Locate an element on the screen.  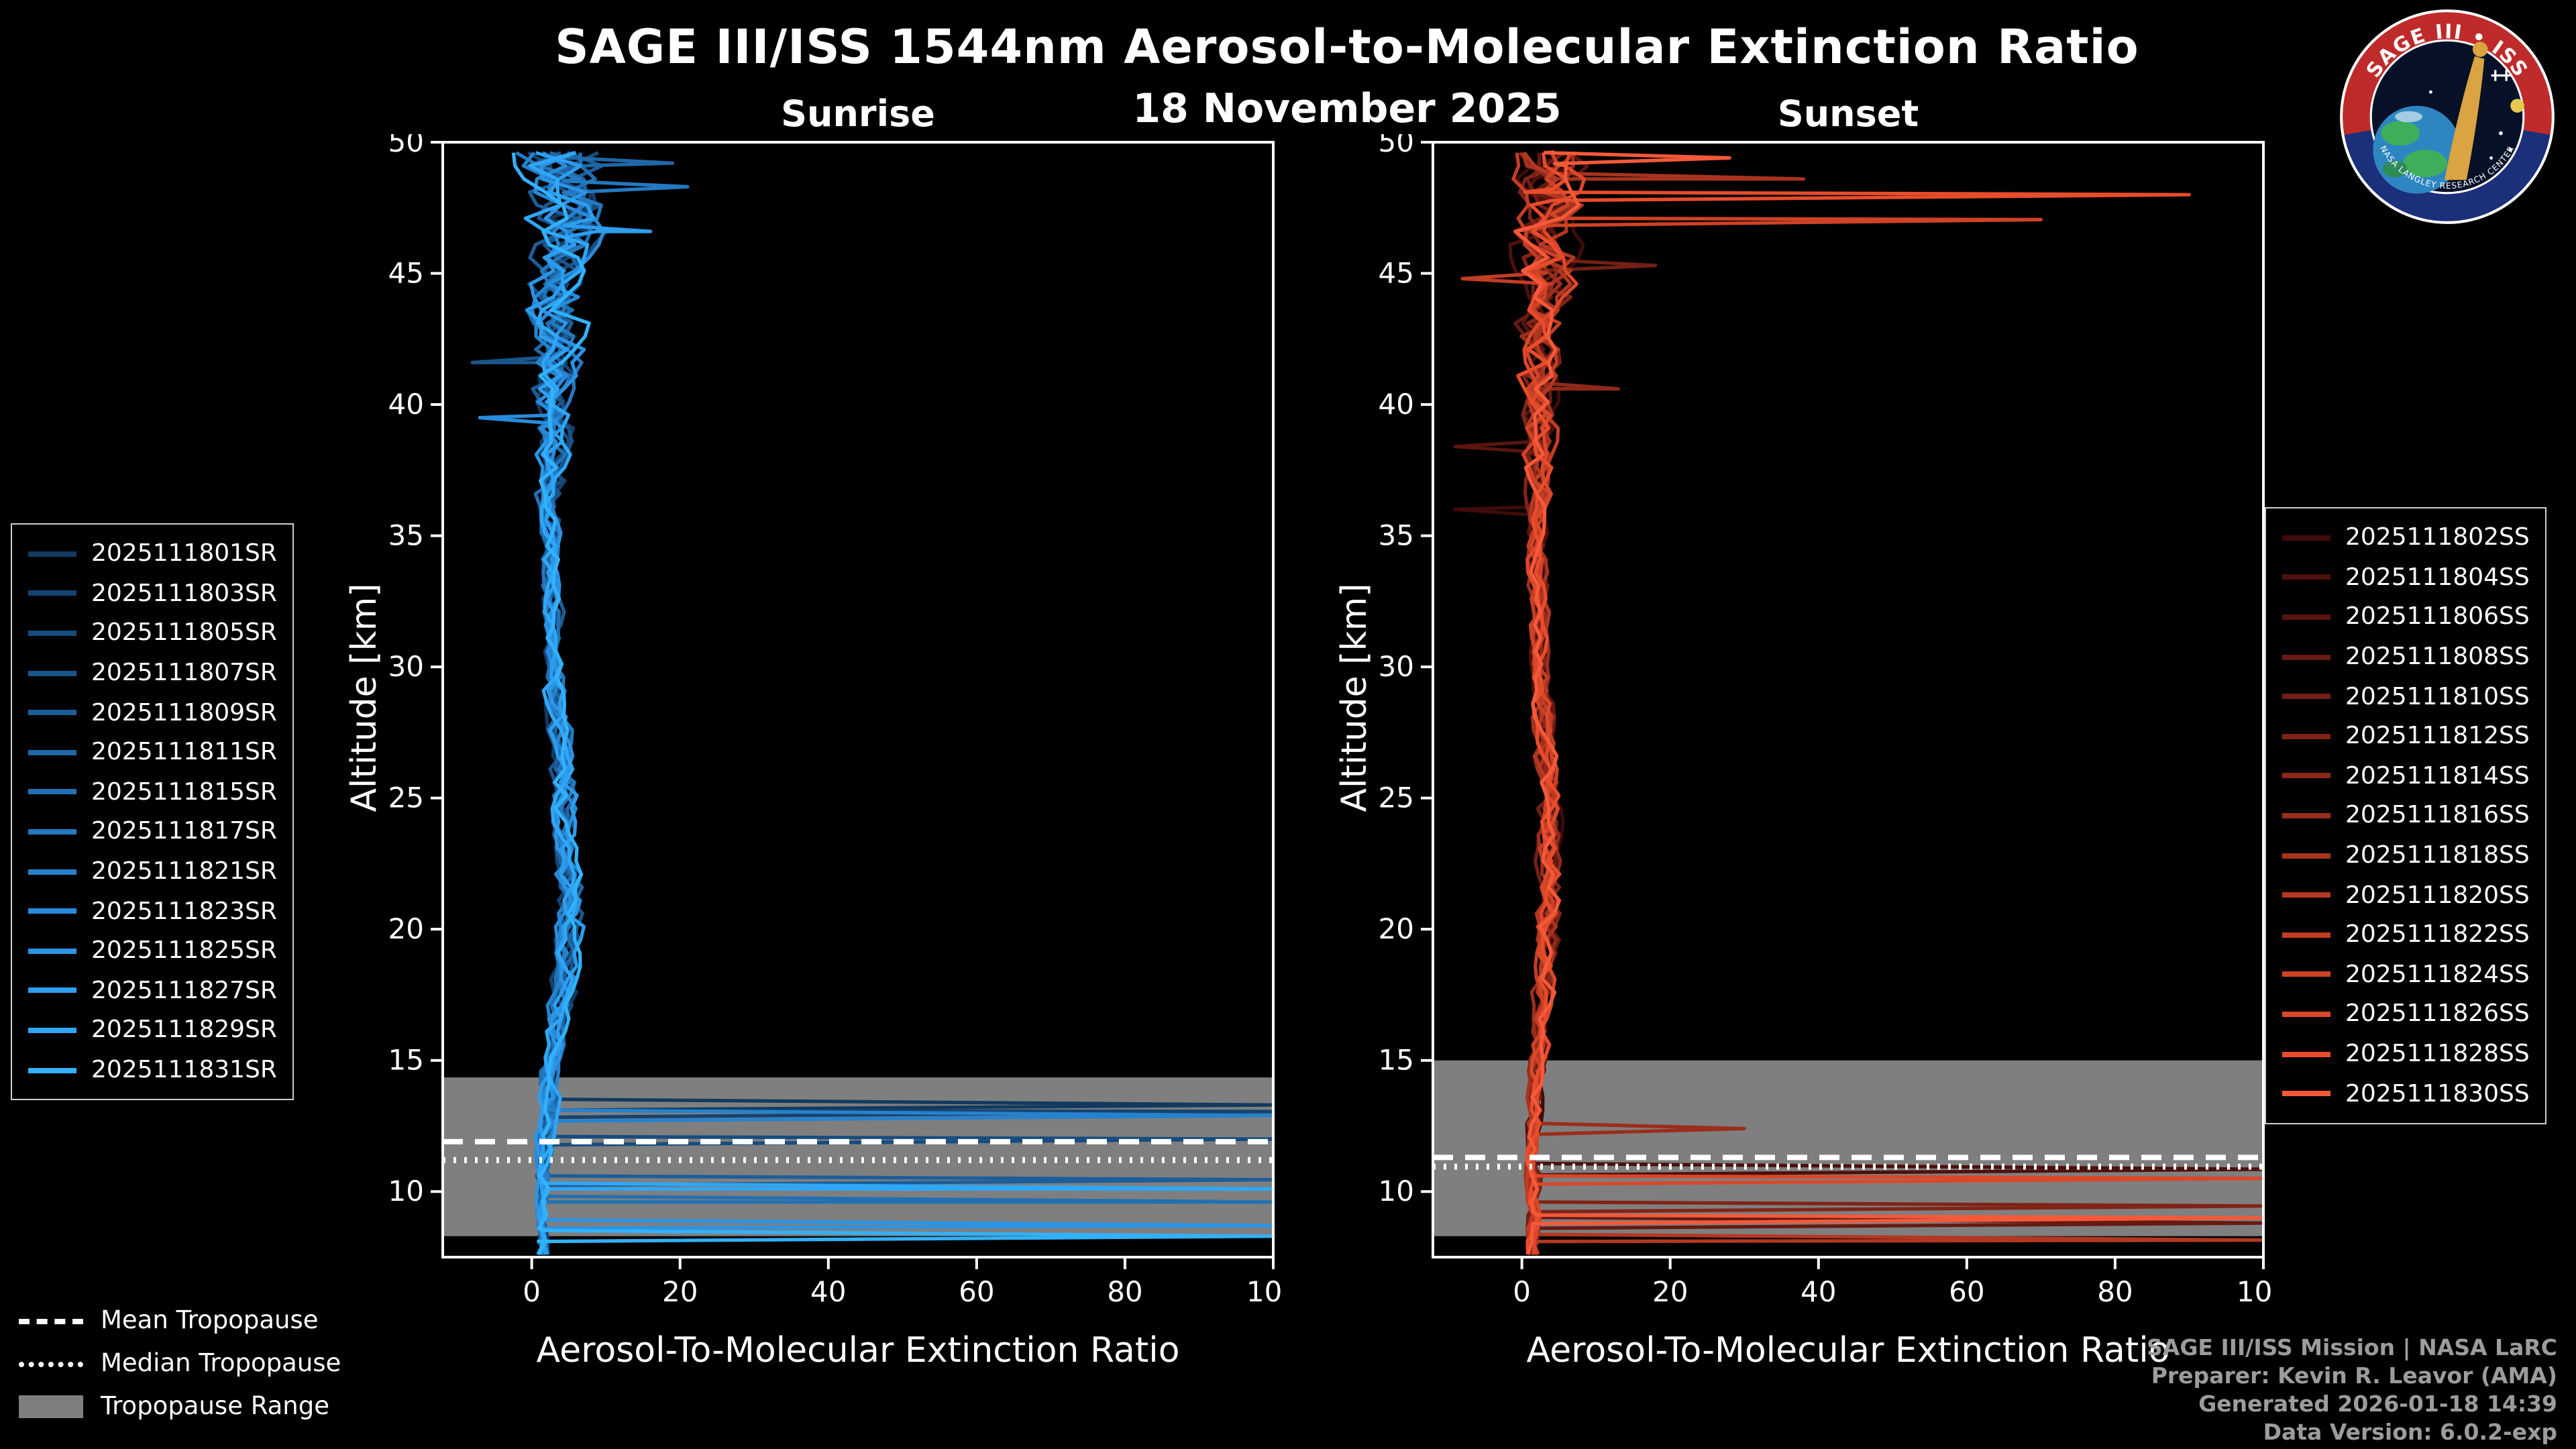
legend-label: 2025111811SR is located at coordinates (184, 752).